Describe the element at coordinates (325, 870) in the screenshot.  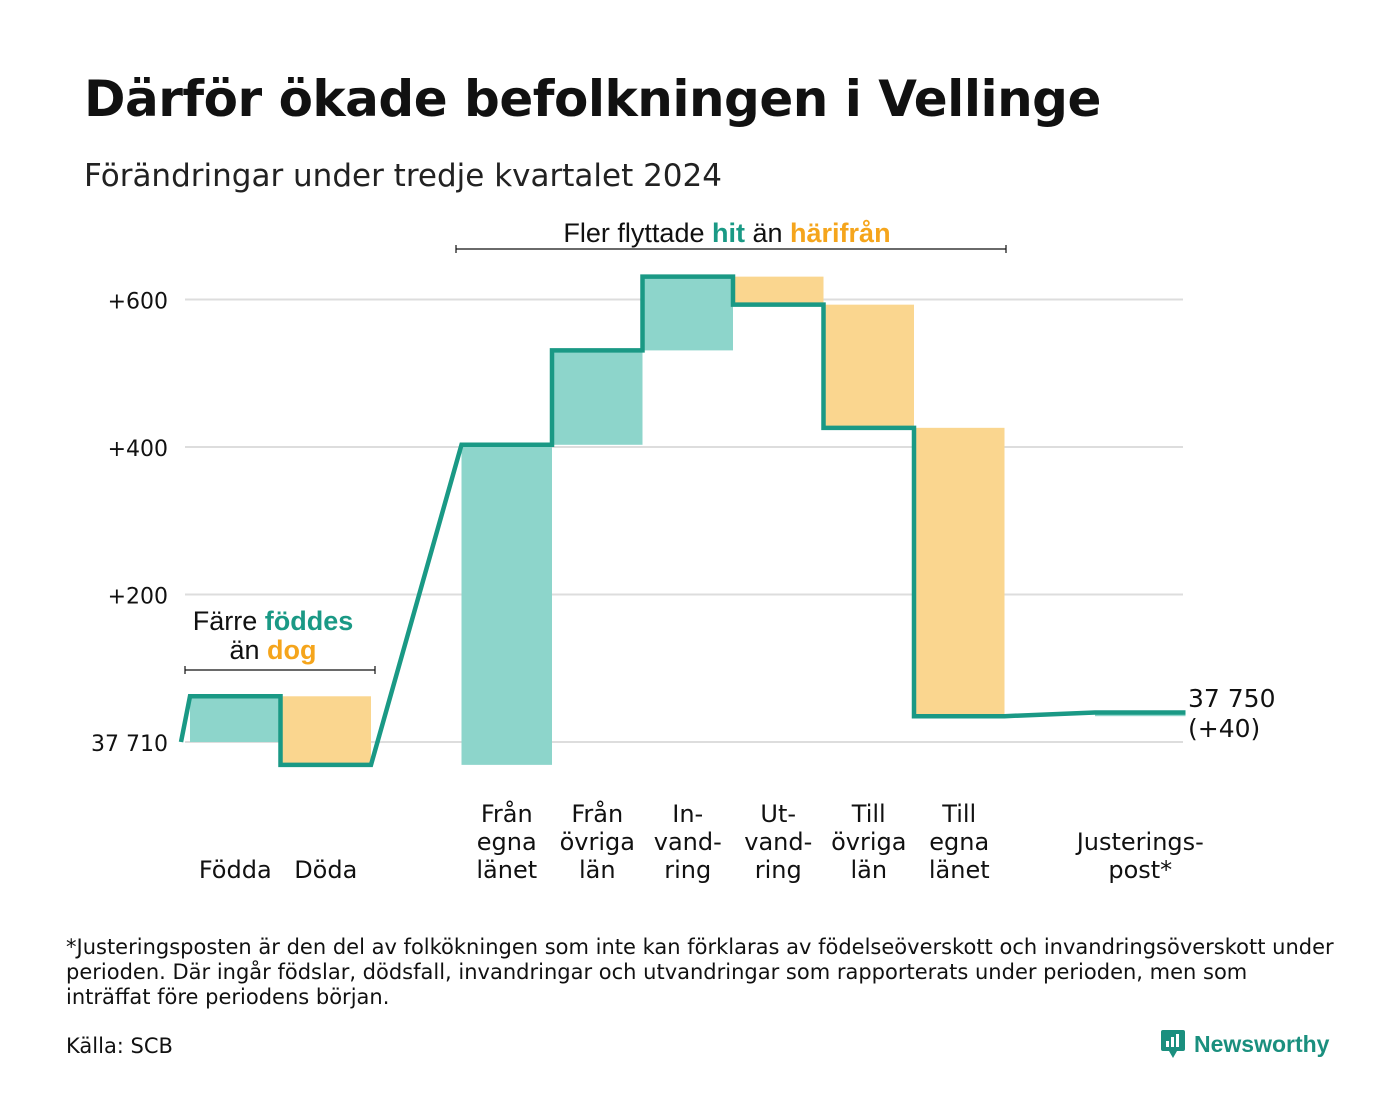
I see `x-label-line: Döda` at that location.